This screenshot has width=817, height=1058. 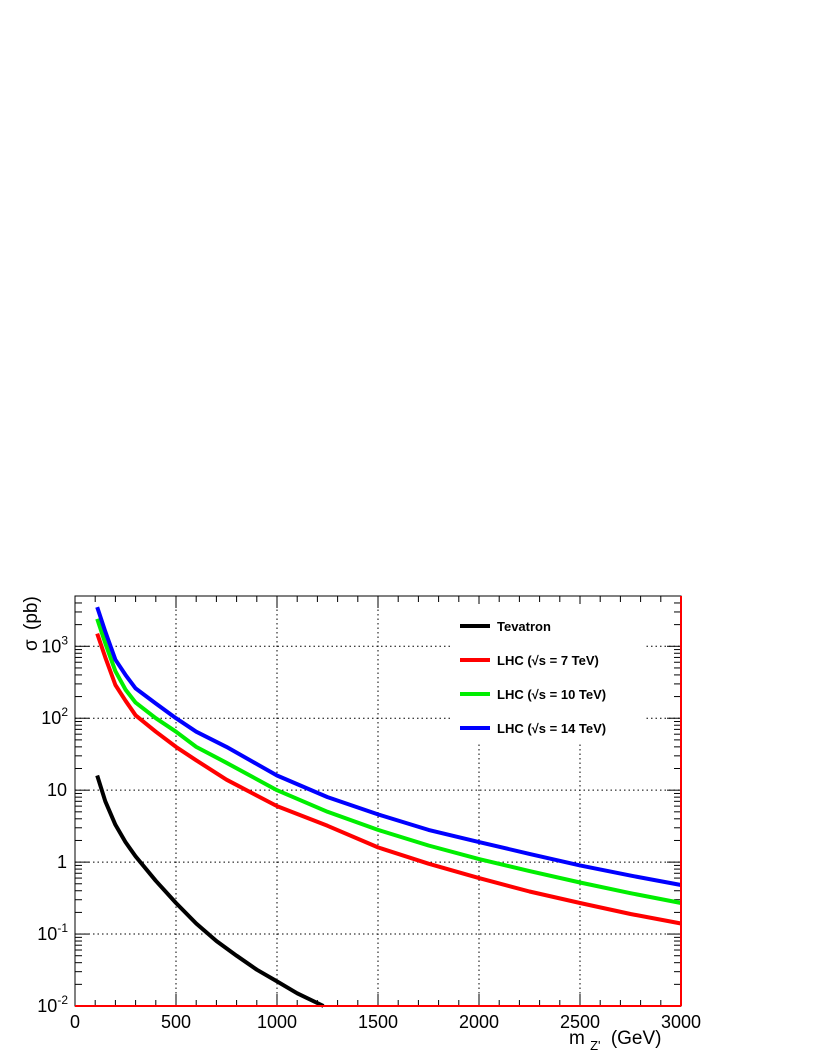 I want to click on y-axis-title: σ (pb), so click(x=31, y=623).